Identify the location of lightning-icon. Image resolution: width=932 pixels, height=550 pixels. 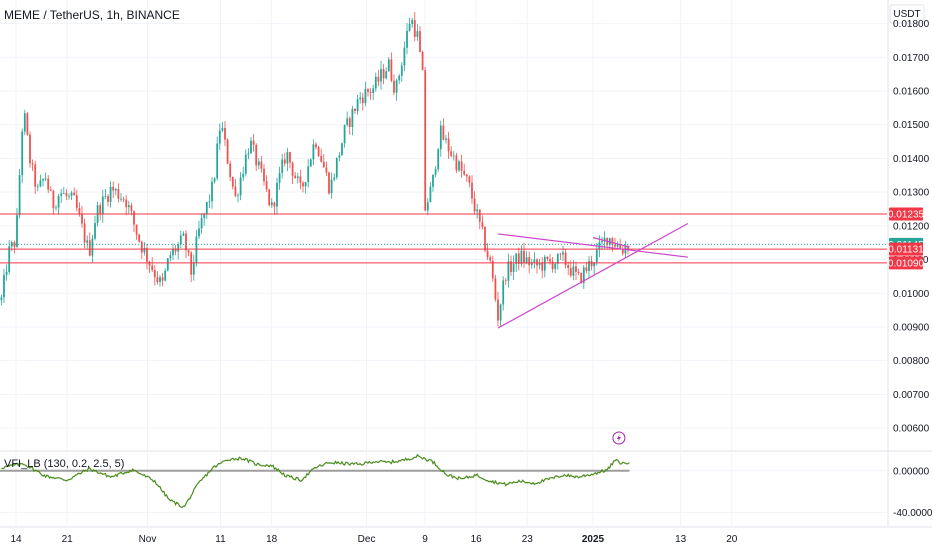
(618, 438).